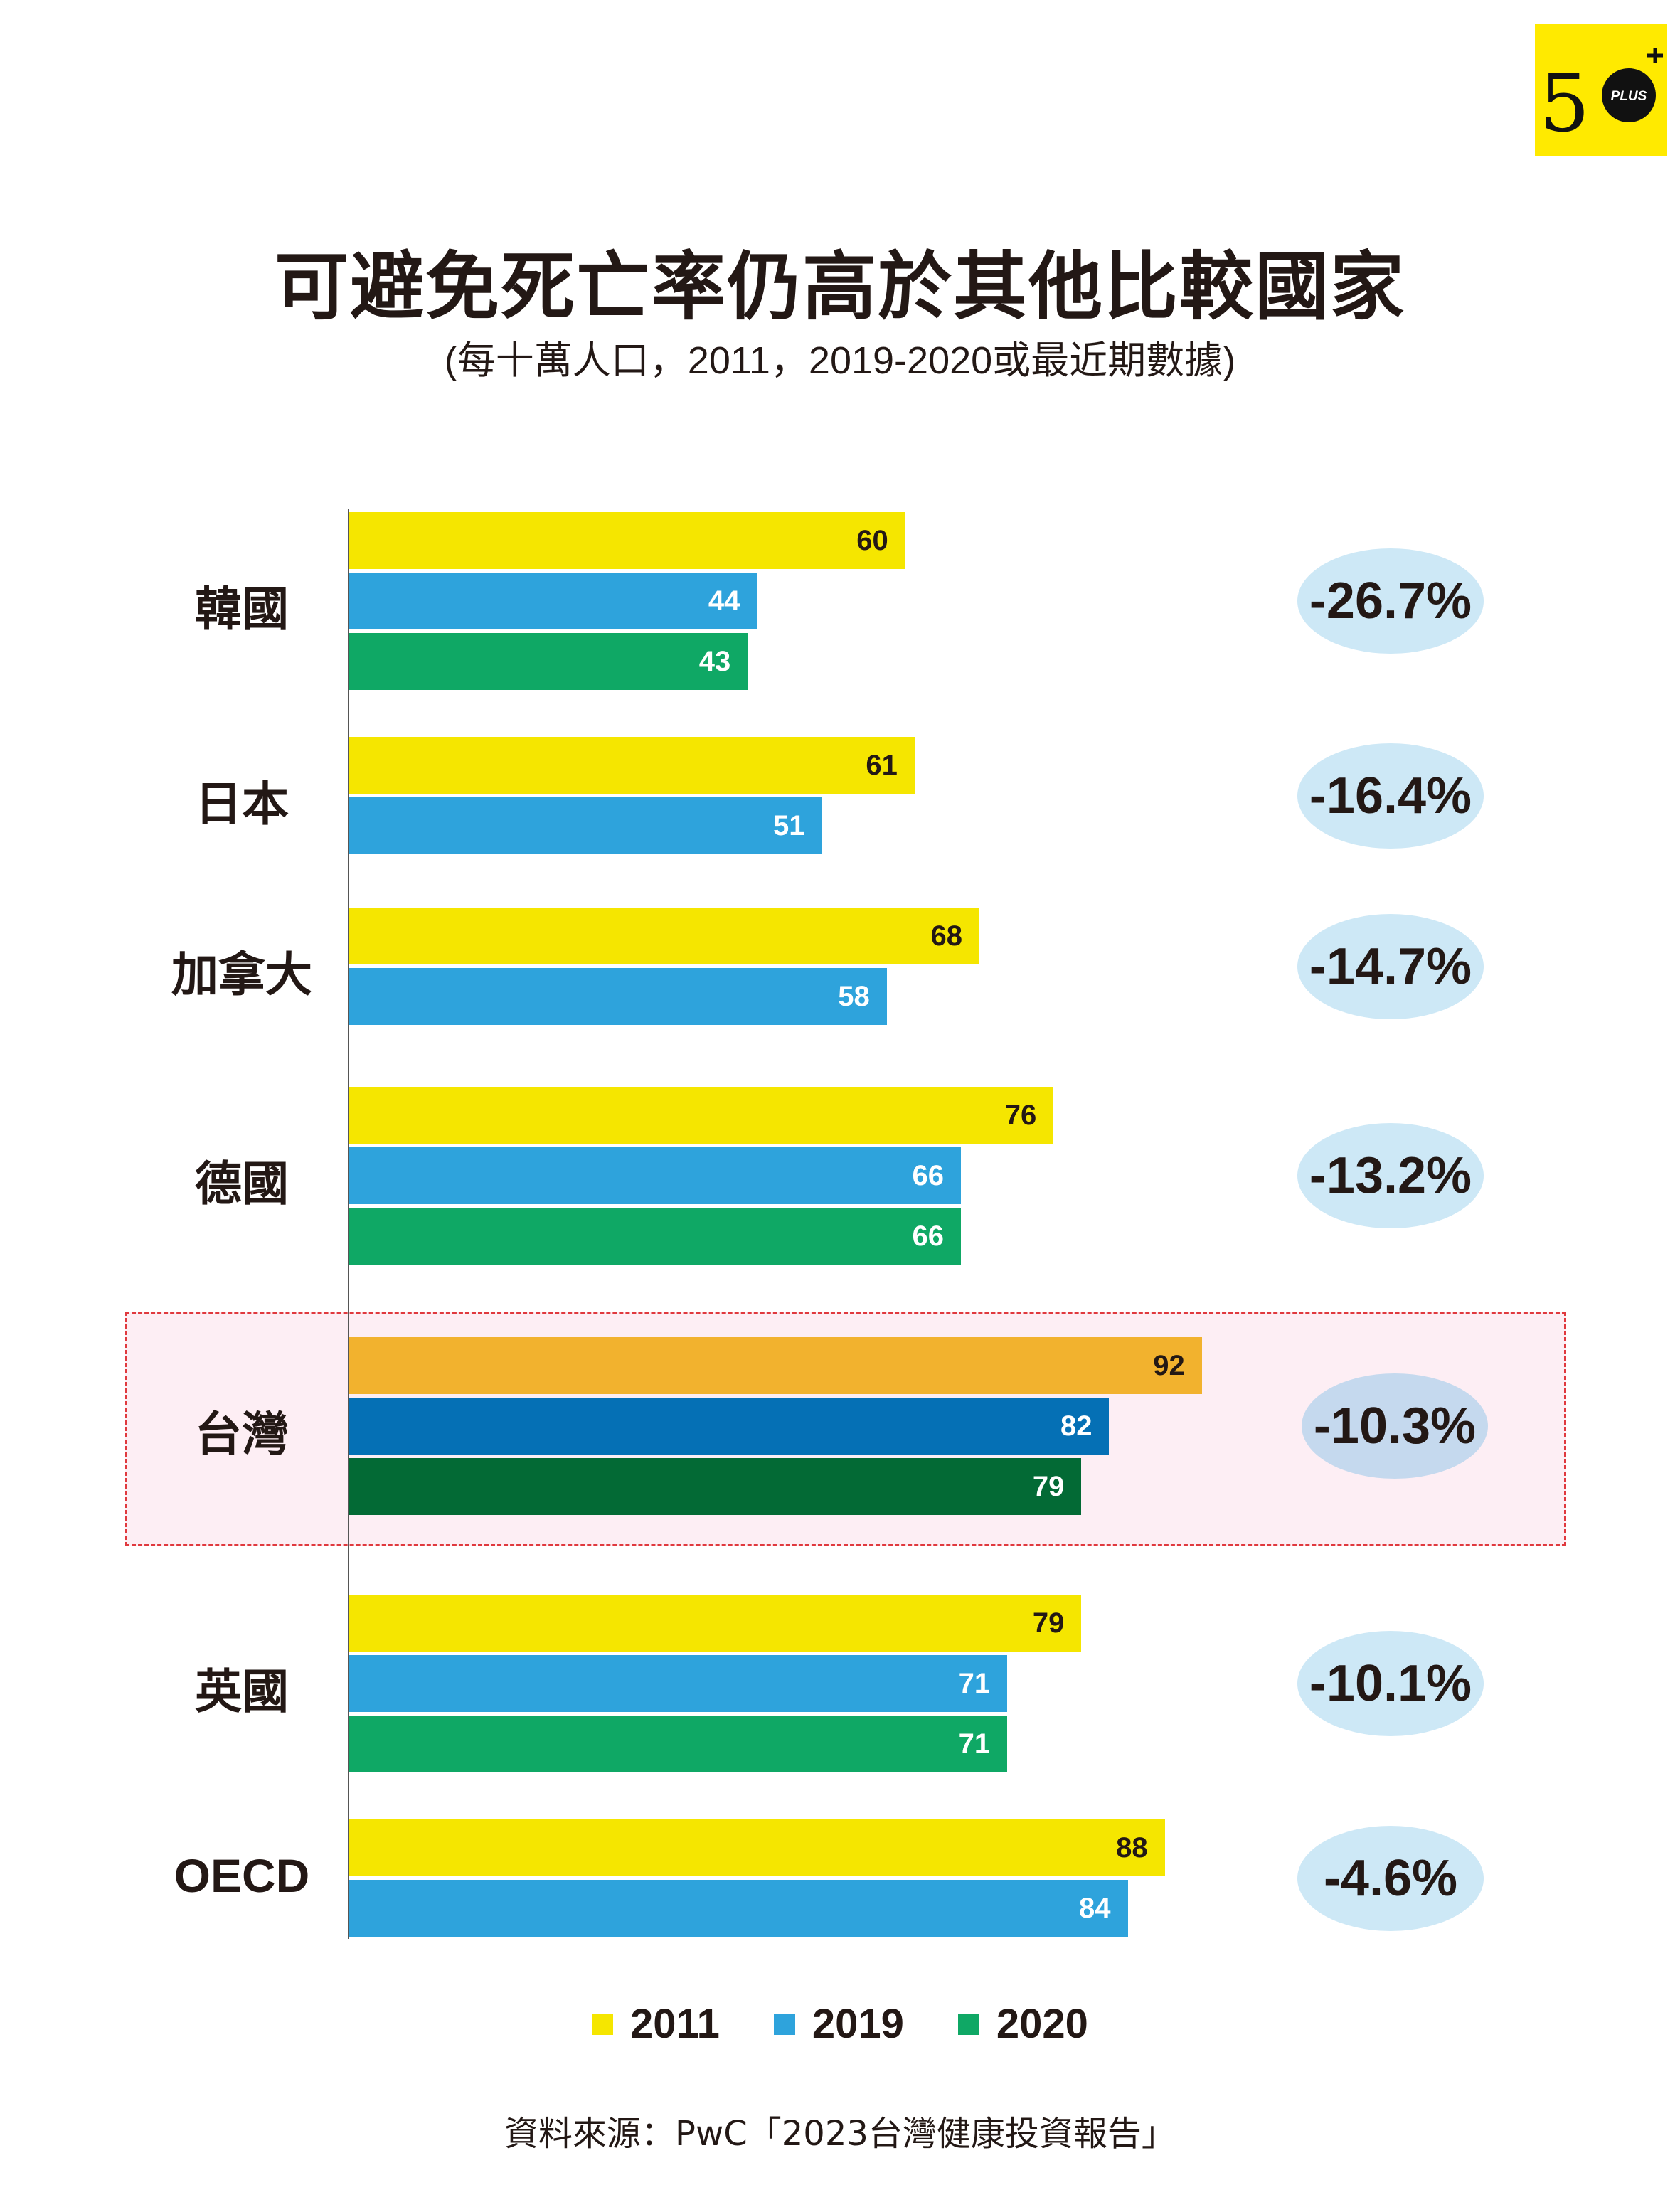 The height and width of the screenshot is (2212, 1680). What do you see at coordinates (789, 825) in the screenshot?
I see `data-label: 51` at bounding box center [789, 825].